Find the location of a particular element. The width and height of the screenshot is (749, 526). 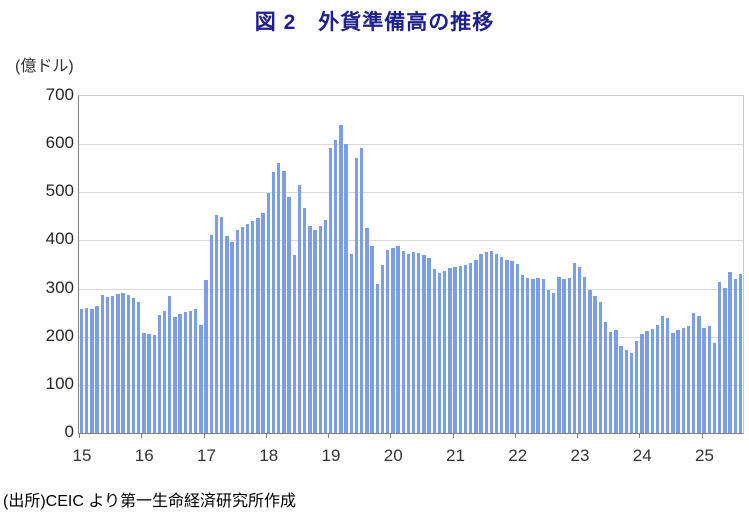

chart-title: 図 2 外貨準備高の推移 is located at coordinates (374, 22).